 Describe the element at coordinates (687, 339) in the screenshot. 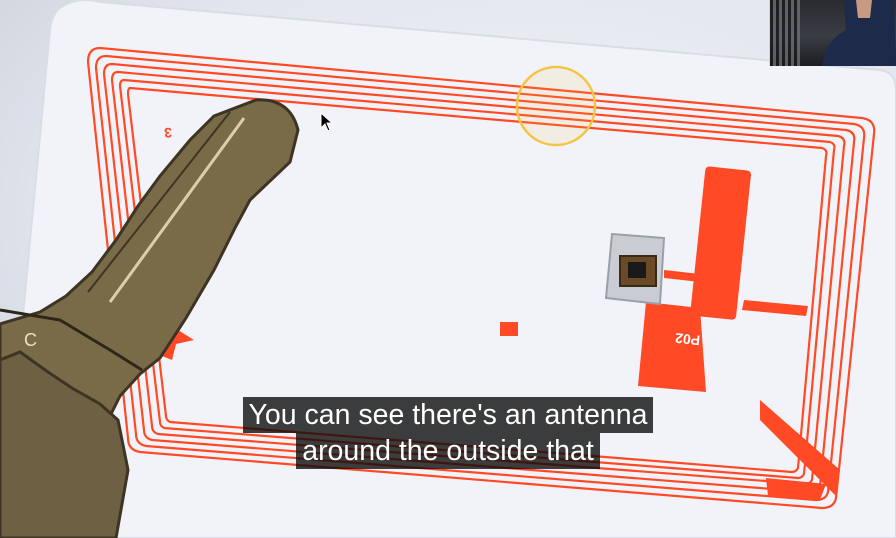

I see `card-print-code: P02` at that location.